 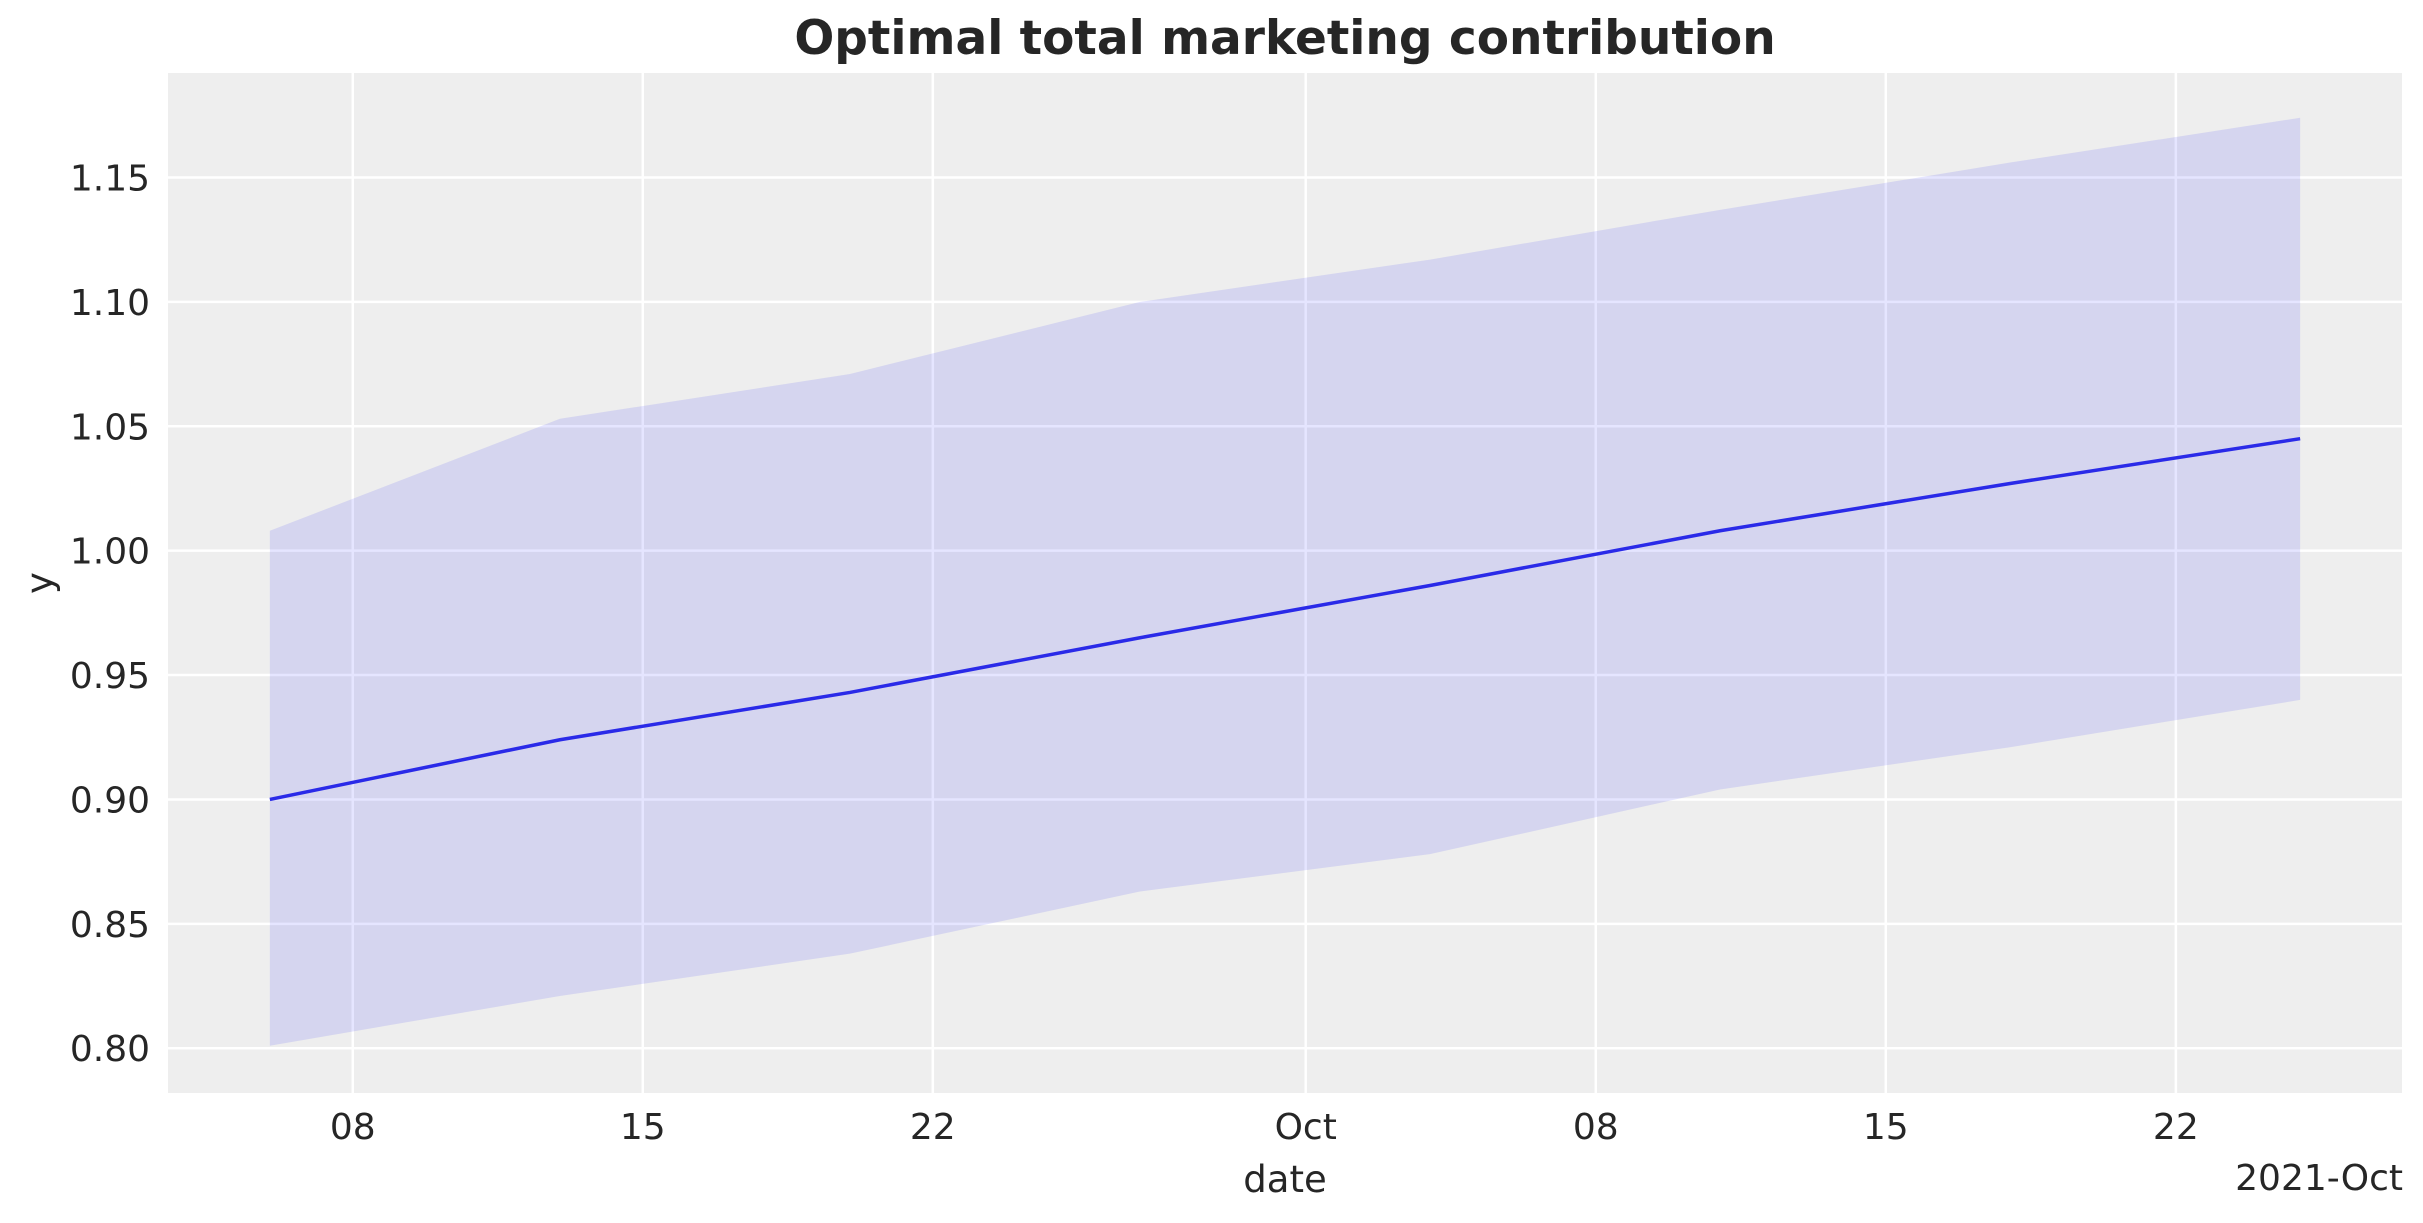 What do you see at coordinates (110, 925) in the screenshot?
I see `y-tick-label: 0.85` at bounding box center [110, 925].